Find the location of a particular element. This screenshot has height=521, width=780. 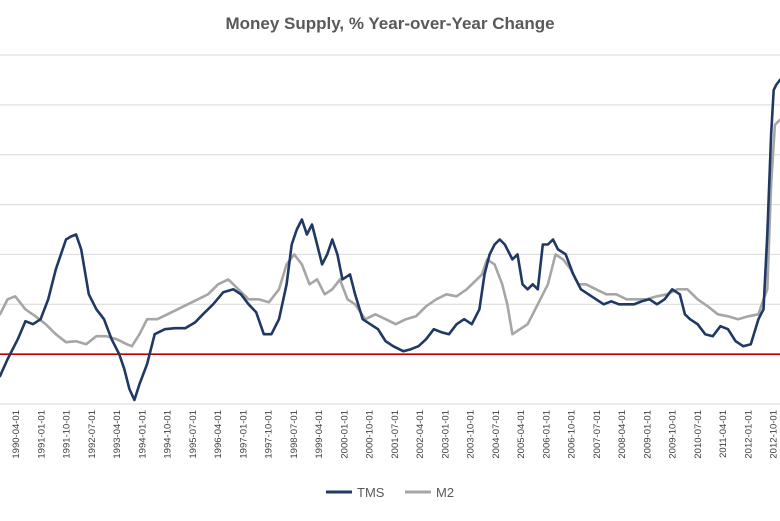

x-tick-label: 1996-04-01 is located at coordinates (218, 434).